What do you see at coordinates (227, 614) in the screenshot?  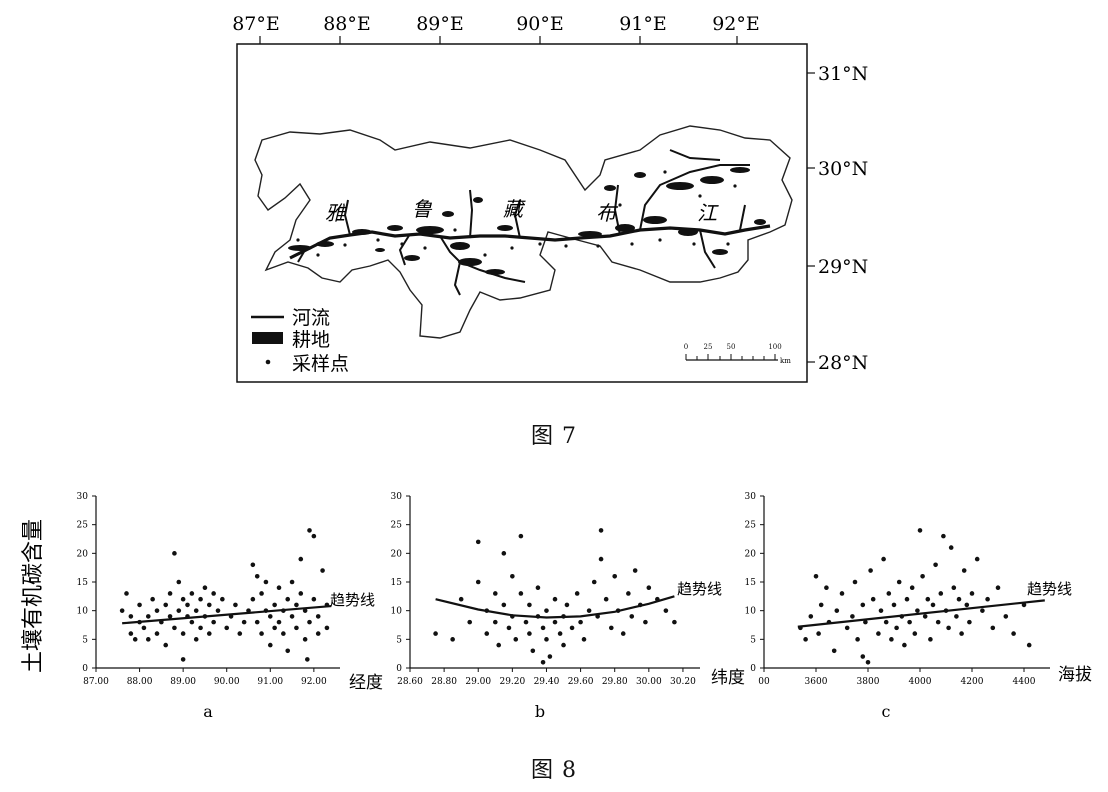 I see `panel-a-trend-line` at bounding box center [227, 614].